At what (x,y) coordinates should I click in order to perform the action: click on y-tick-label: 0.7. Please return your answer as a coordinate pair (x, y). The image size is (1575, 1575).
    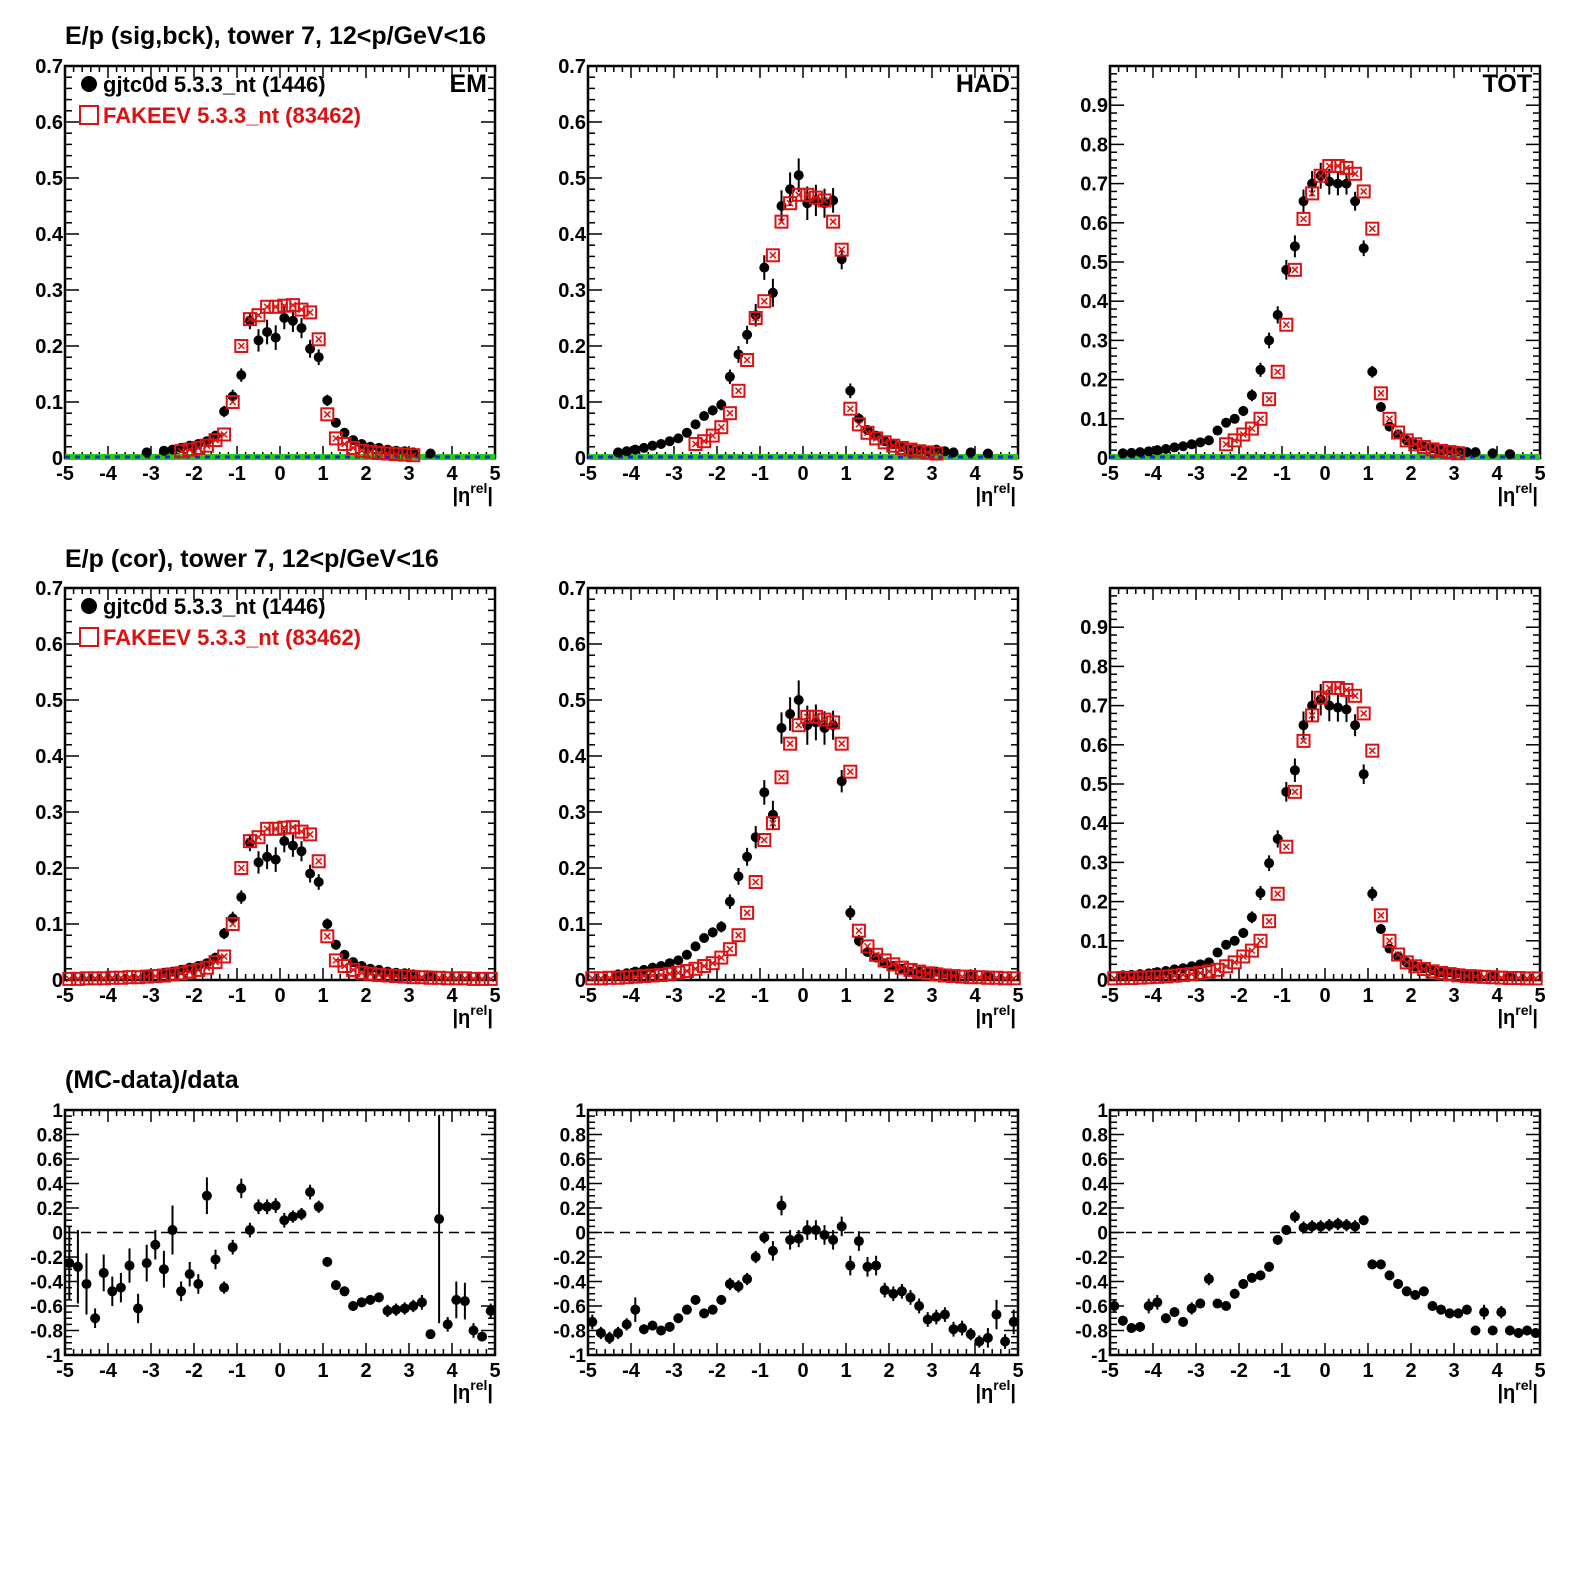
    Looking at the image, I should click on (572, 589).